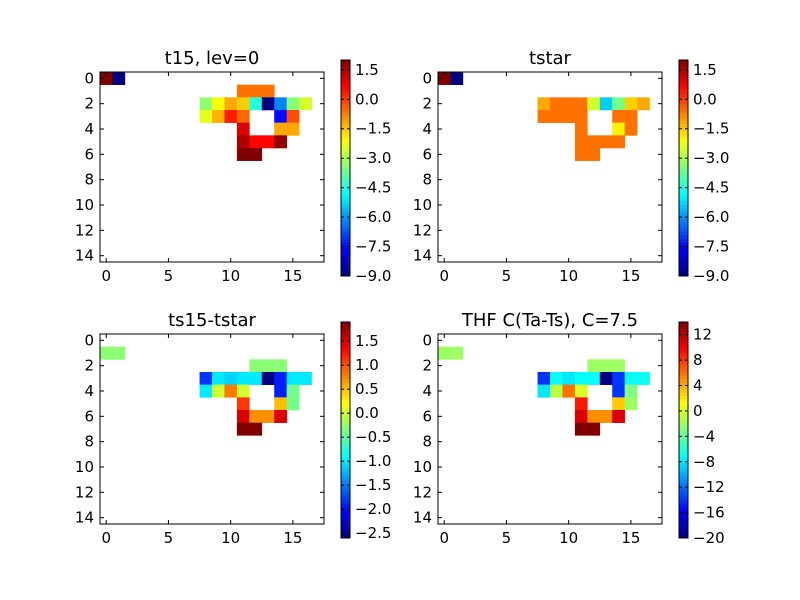 Image resolution: width=800 pixels, height=600 pixels. What do you see at coordinates (89, 104) in the screenshot?
I see `y-tick-label: 2` at bounding box center [89, 104].